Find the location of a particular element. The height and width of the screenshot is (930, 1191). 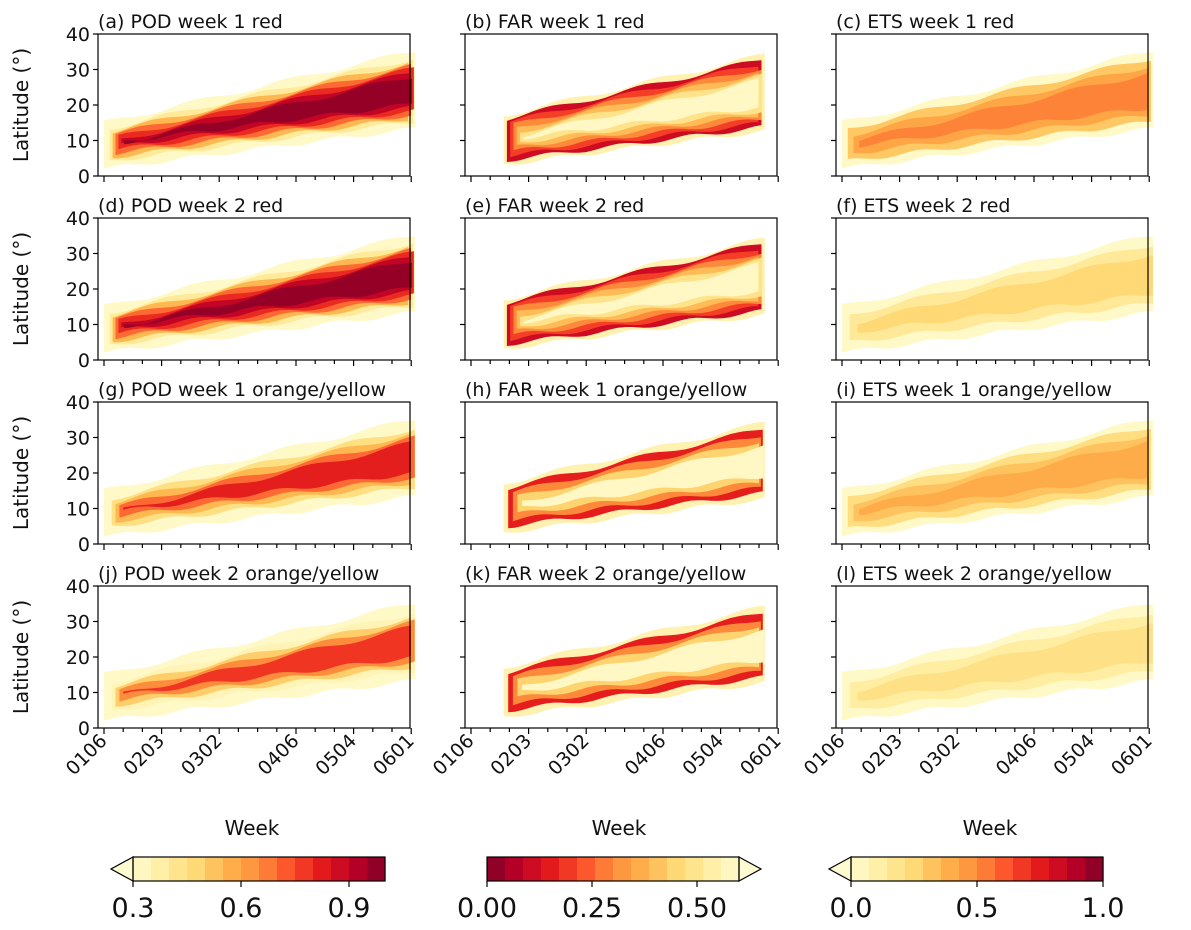

panel-title: (e) FAR week 2 red is located at coordinates (554, 206).